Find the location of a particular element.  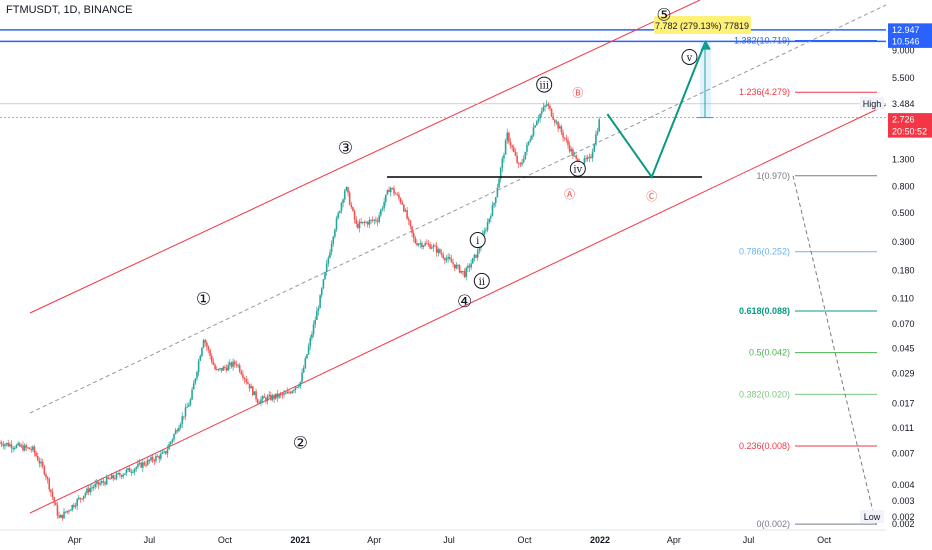

wave-label: ⅴ is located at coordinates (689, 58).